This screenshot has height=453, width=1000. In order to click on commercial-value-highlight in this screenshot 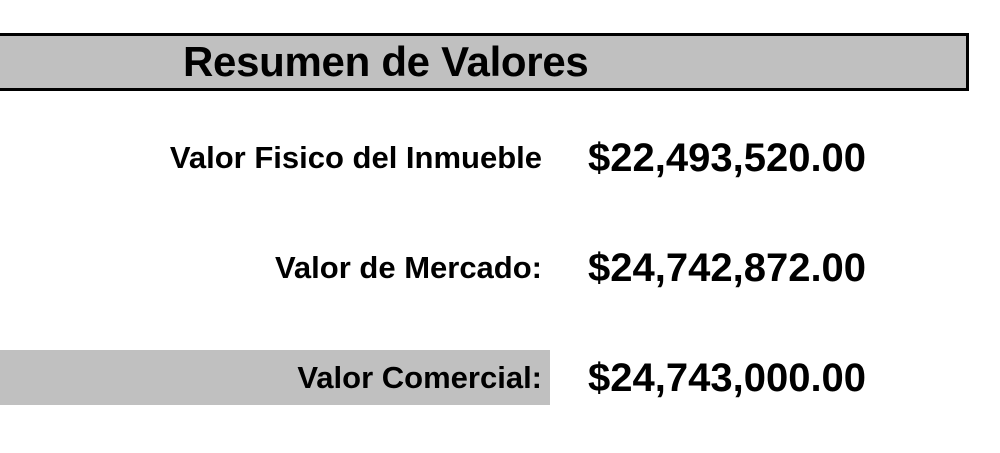, I will do `click(275, 377)`.